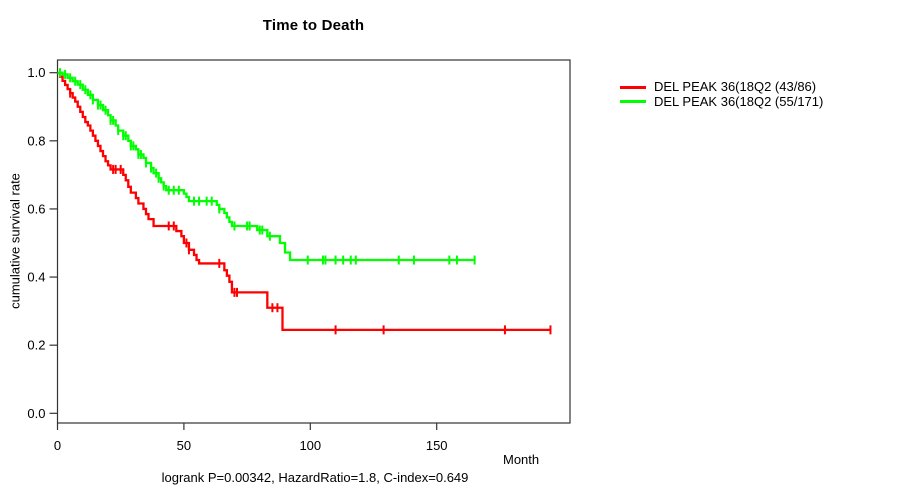 Image resolution: width=900 pixels, height=500 pixels. Describe the element at coordinates (184, 445) in the screenshot. I see `x-tick-label: 50` at that location.